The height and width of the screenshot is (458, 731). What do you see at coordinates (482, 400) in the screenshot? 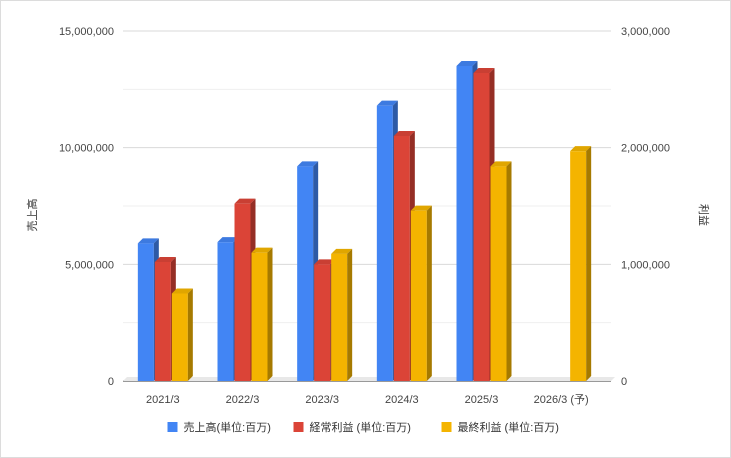
I see `x-tick-label: 2025/3` at bounding box center [482, 400].